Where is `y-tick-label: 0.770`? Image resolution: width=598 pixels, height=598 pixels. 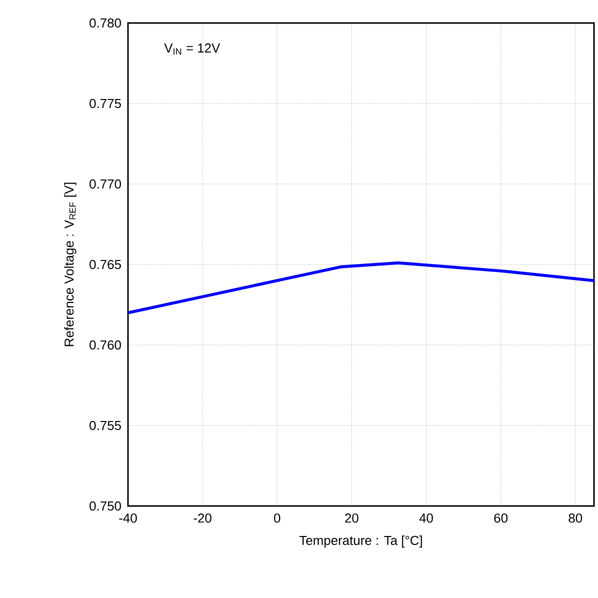 y-tick-label: 0.770 is located at coordinates (105, 184).